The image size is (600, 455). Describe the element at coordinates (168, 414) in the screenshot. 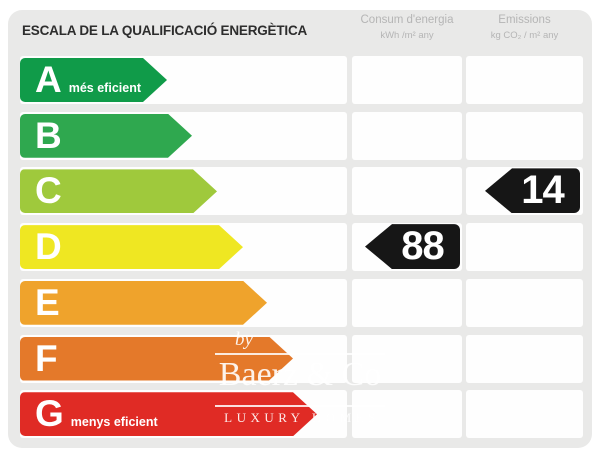

I see `rating-arrow: G menys eficient` at that location.